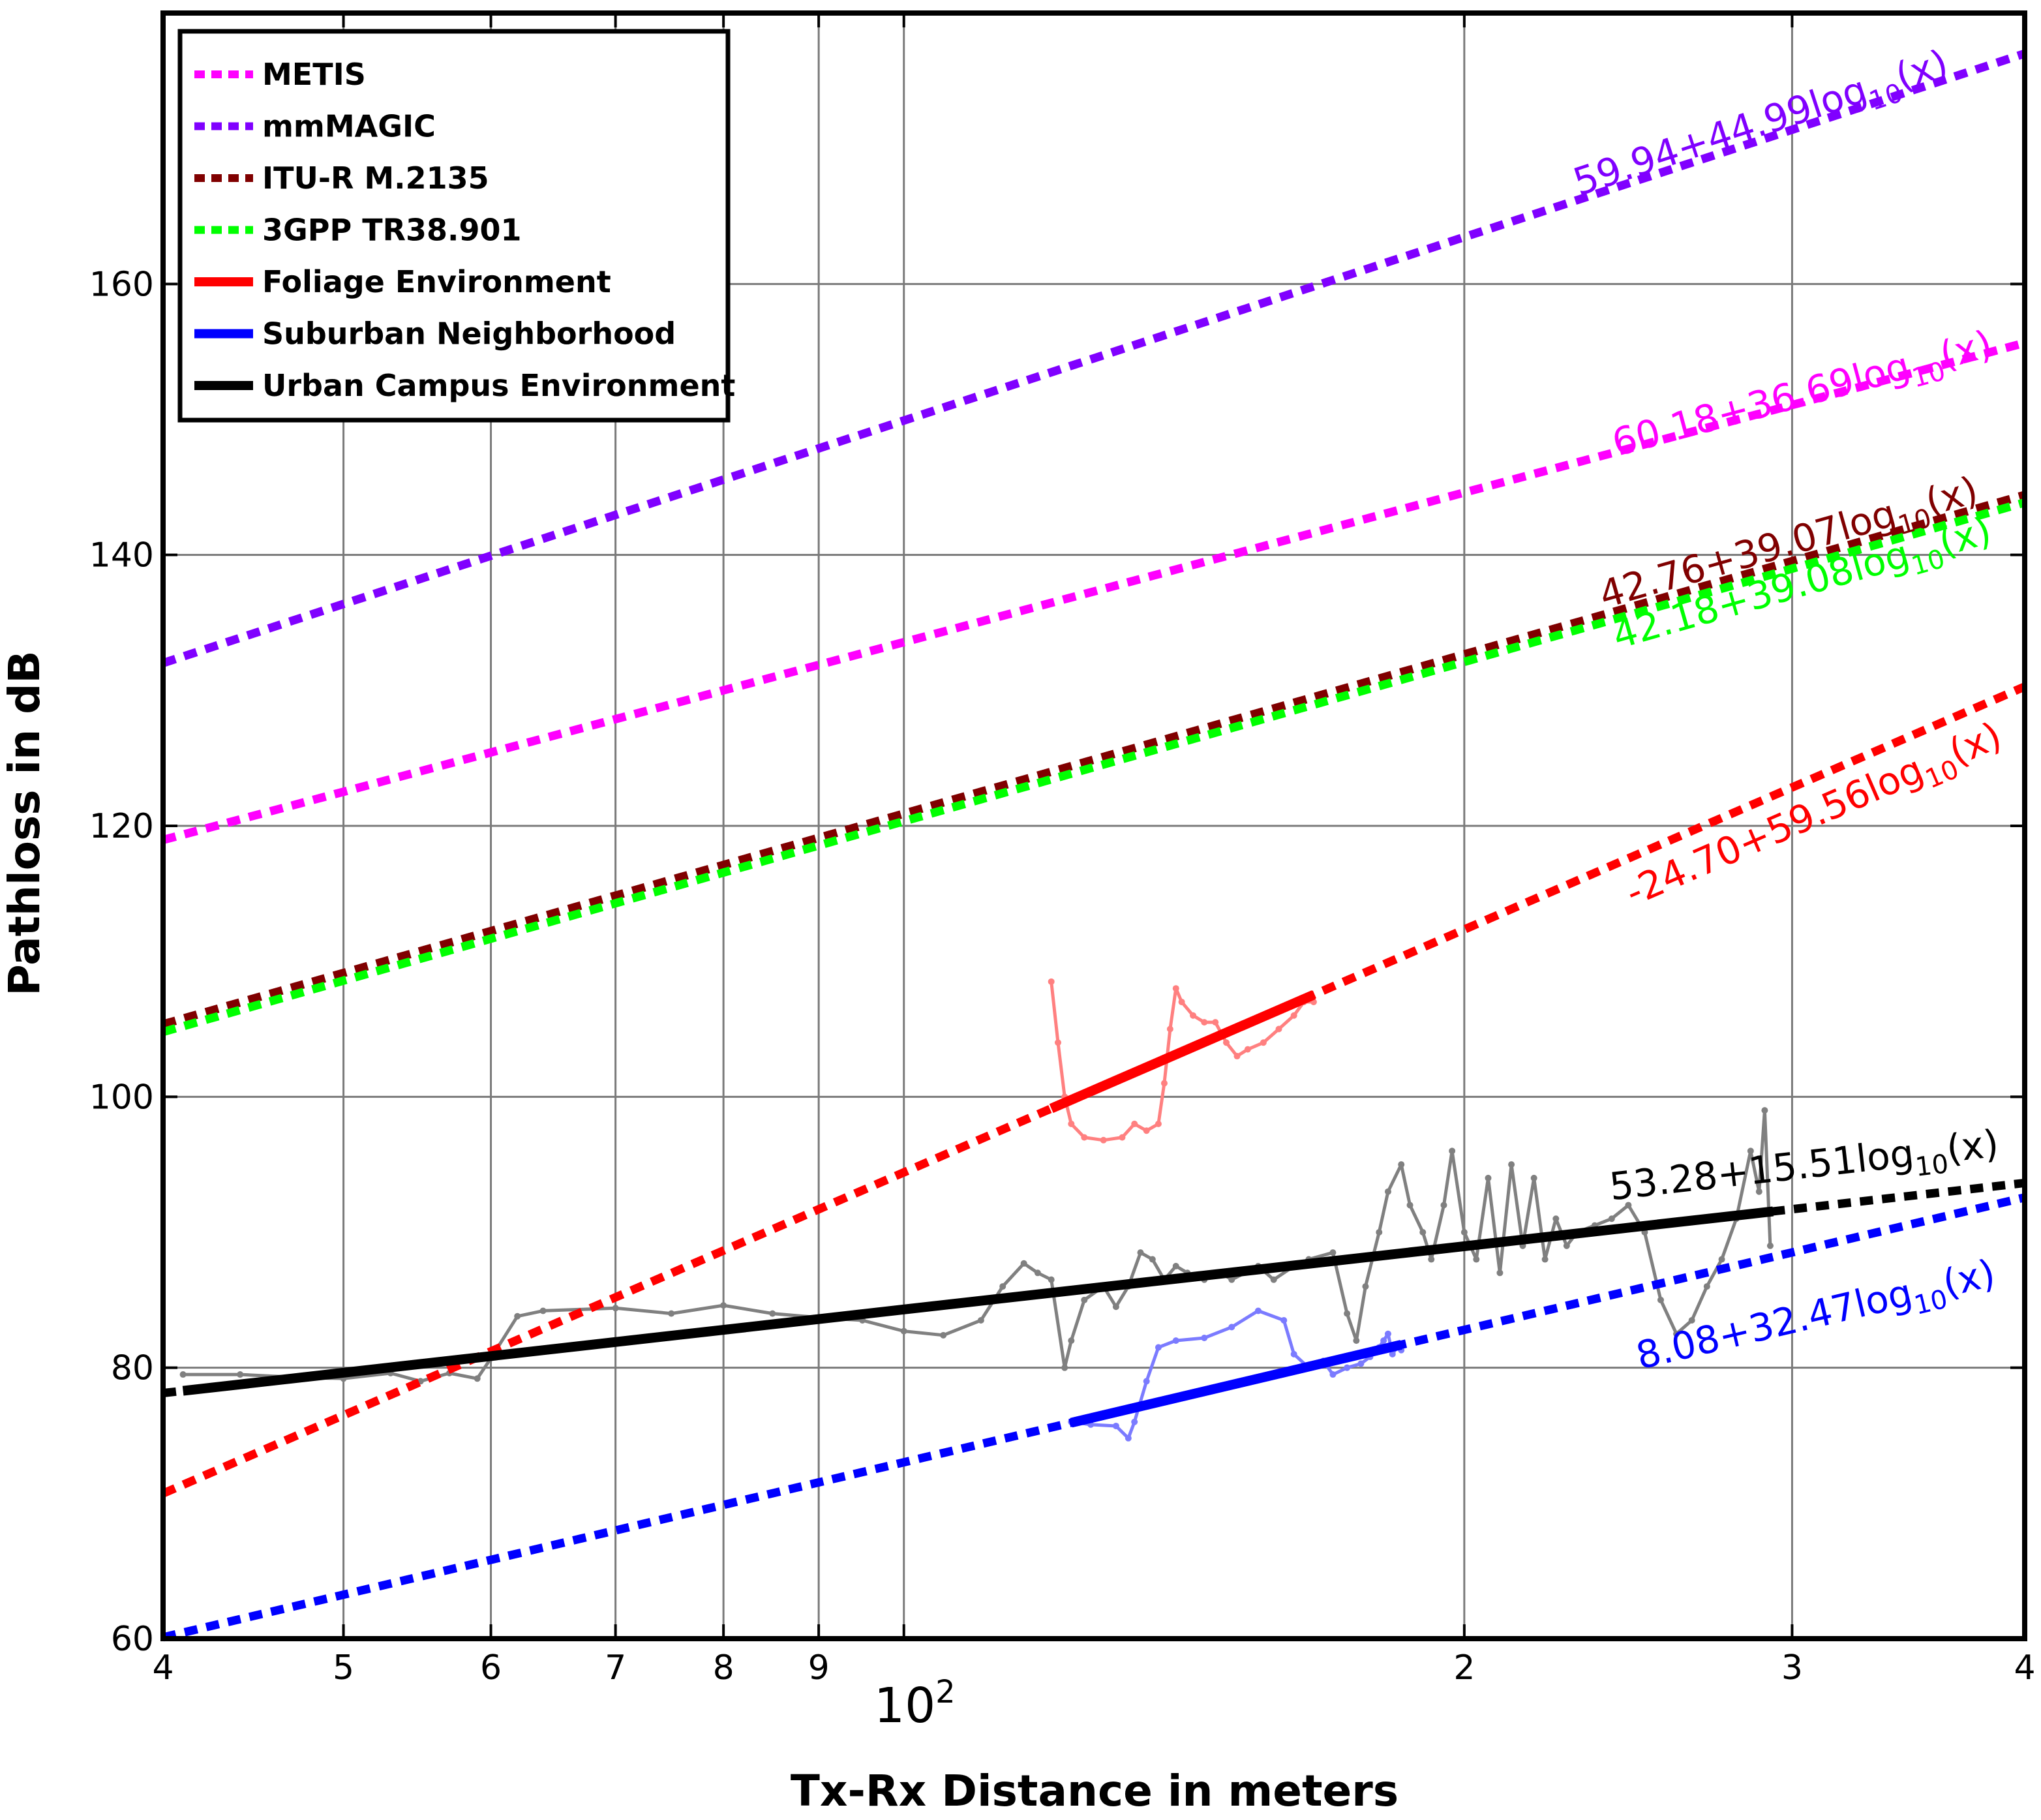 The image size is (2041, 1820). Describe the element at coordinates (723, 1668) in the screenshot. I see `x-tick-label: 8` at that location.